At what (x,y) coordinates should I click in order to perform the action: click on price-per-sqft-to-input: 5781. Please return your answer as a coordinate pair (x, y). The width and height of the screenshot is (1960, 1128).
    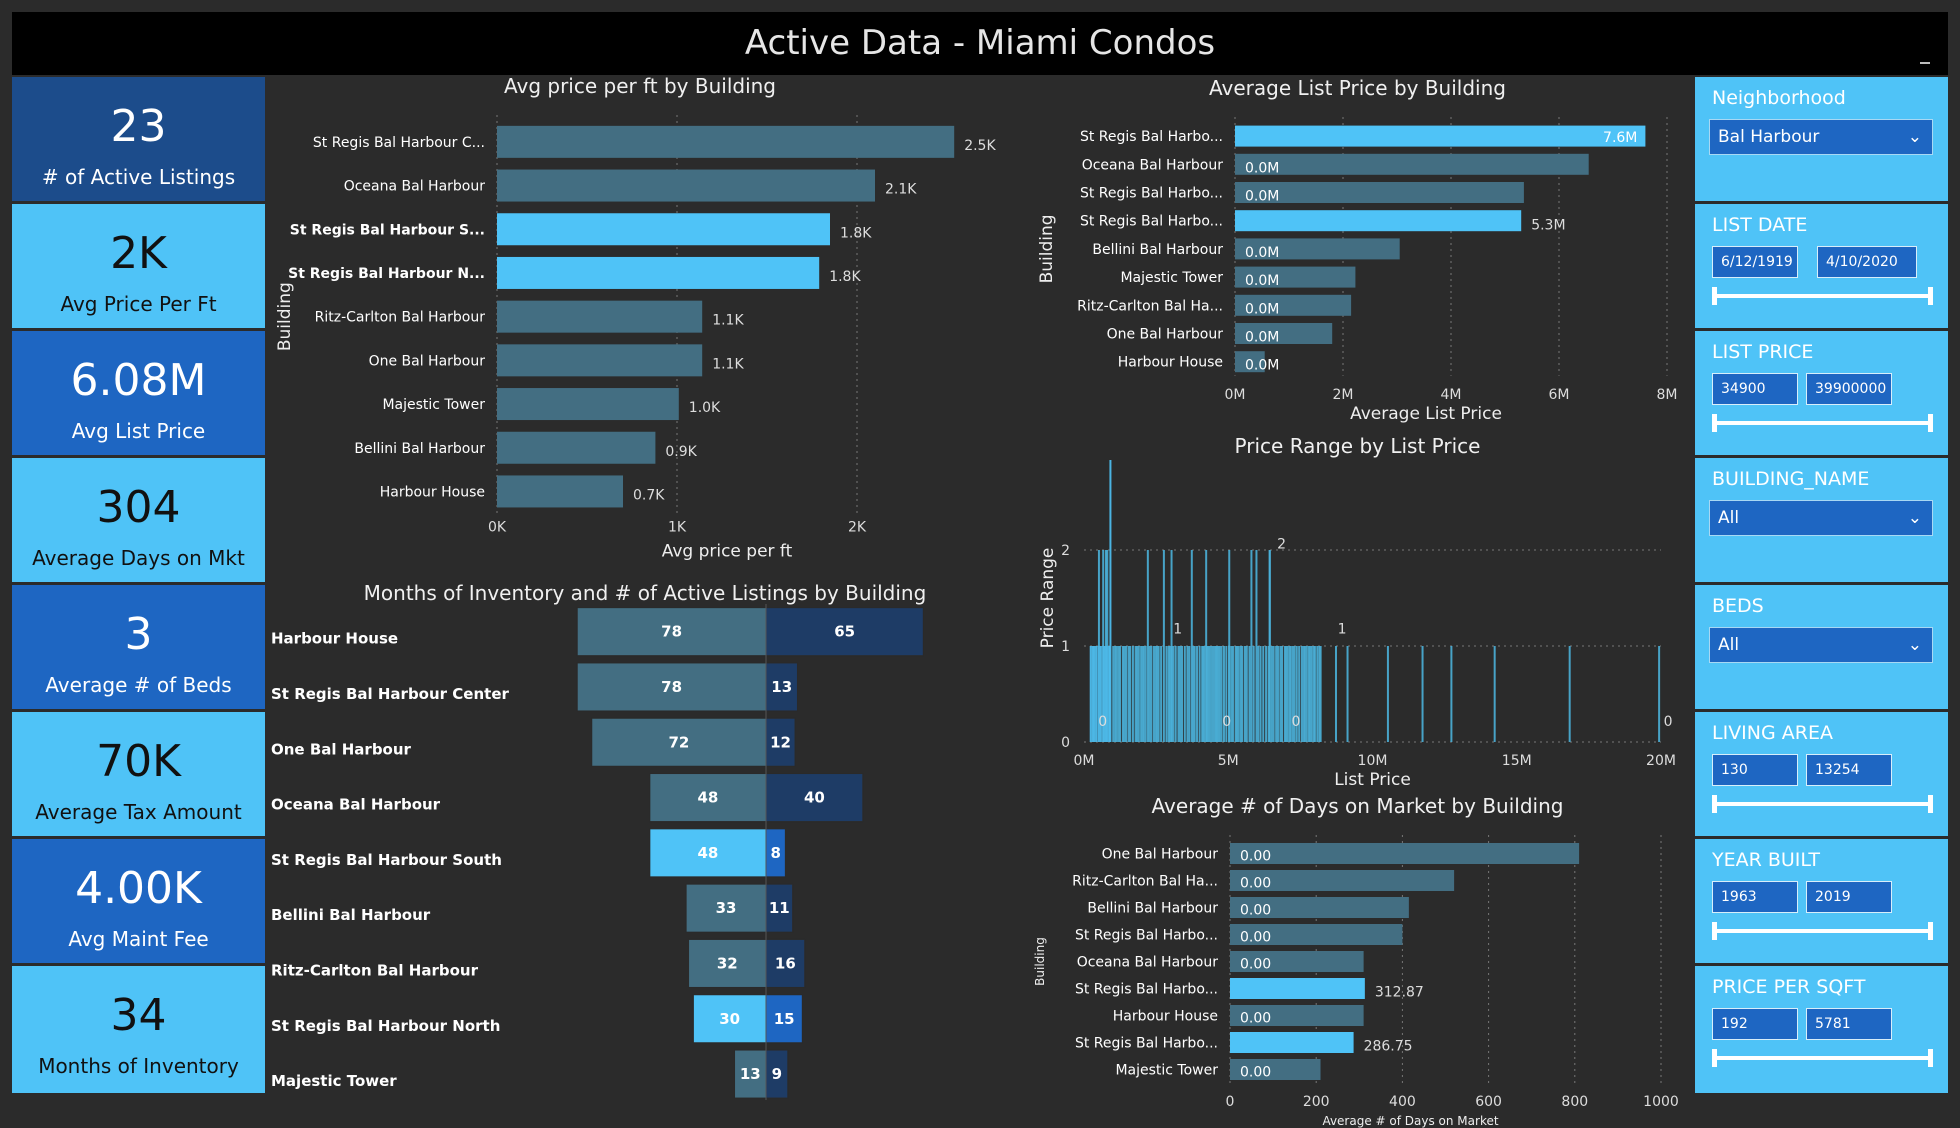
    Looking at the image, I should click on (1849, 1024).